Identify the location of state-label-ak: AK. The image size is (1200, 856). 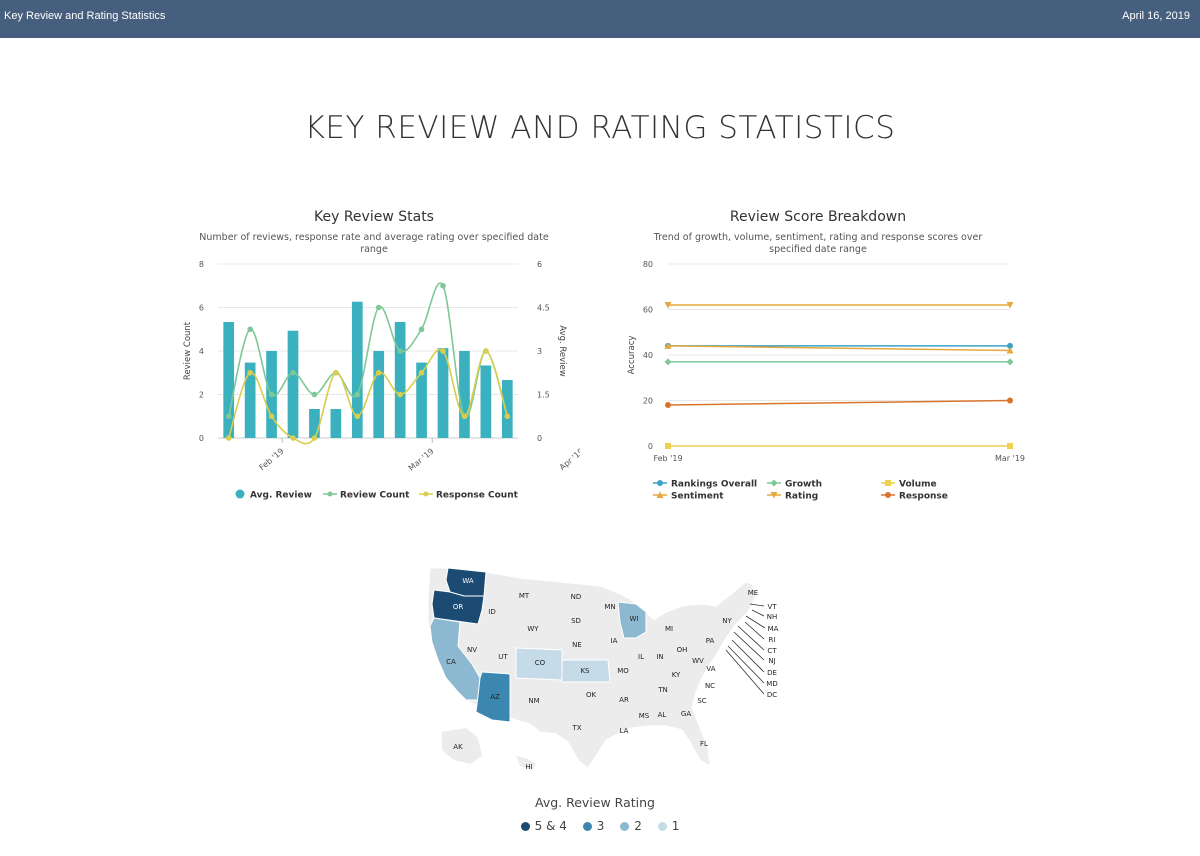
(458, 747).